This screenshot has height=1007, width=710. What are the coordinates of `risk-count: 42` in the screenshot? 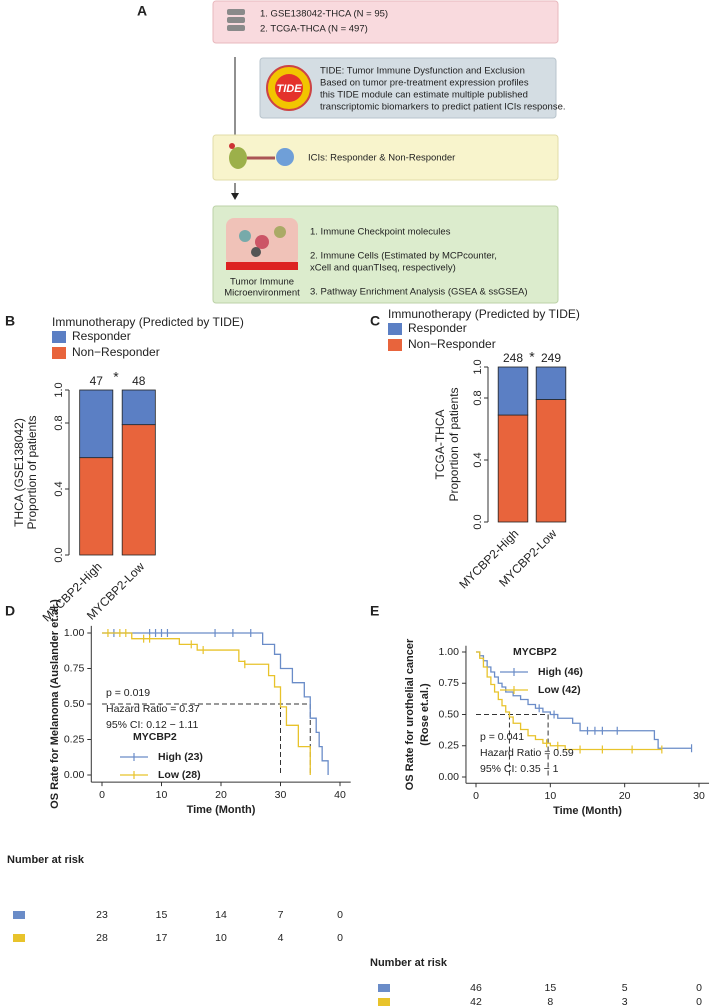 It's located at (476, 1001).